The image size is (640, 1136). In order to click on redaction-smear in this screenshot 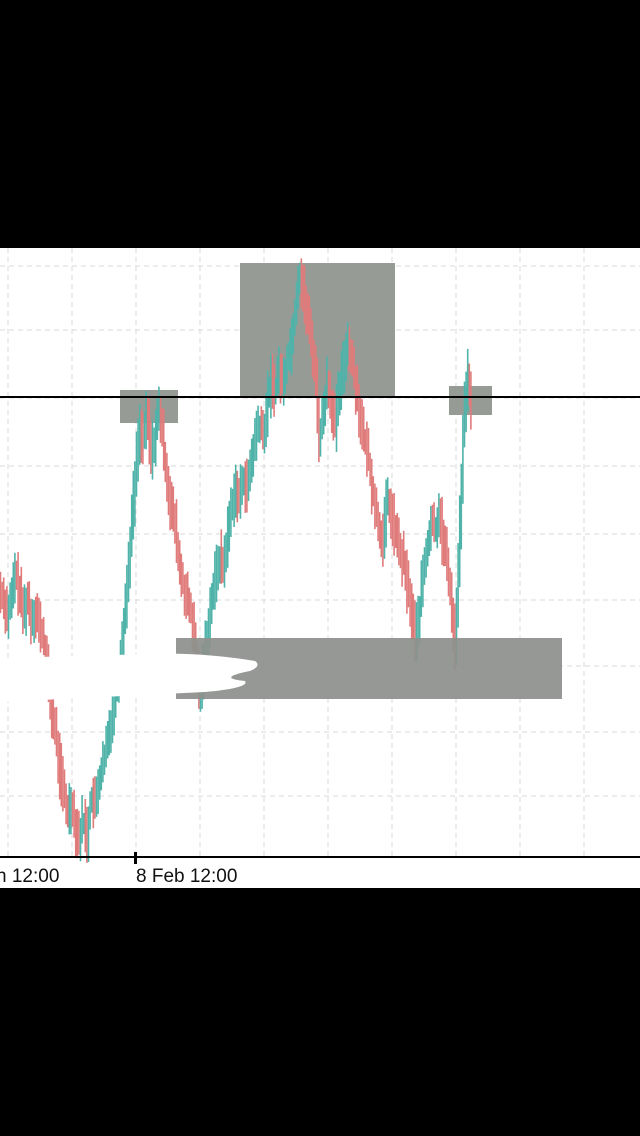, I will do `click(129, 677)`.